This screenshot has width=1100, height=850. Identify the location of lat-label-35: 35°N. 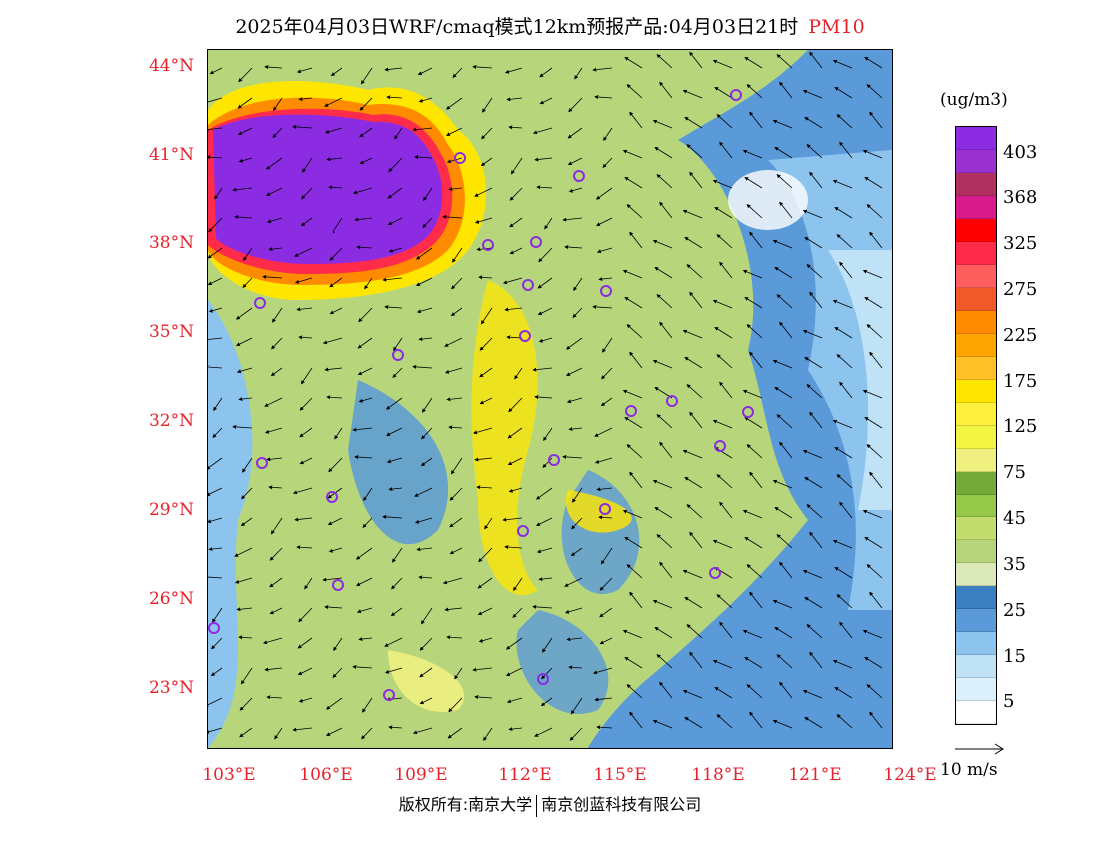
(171, 332).